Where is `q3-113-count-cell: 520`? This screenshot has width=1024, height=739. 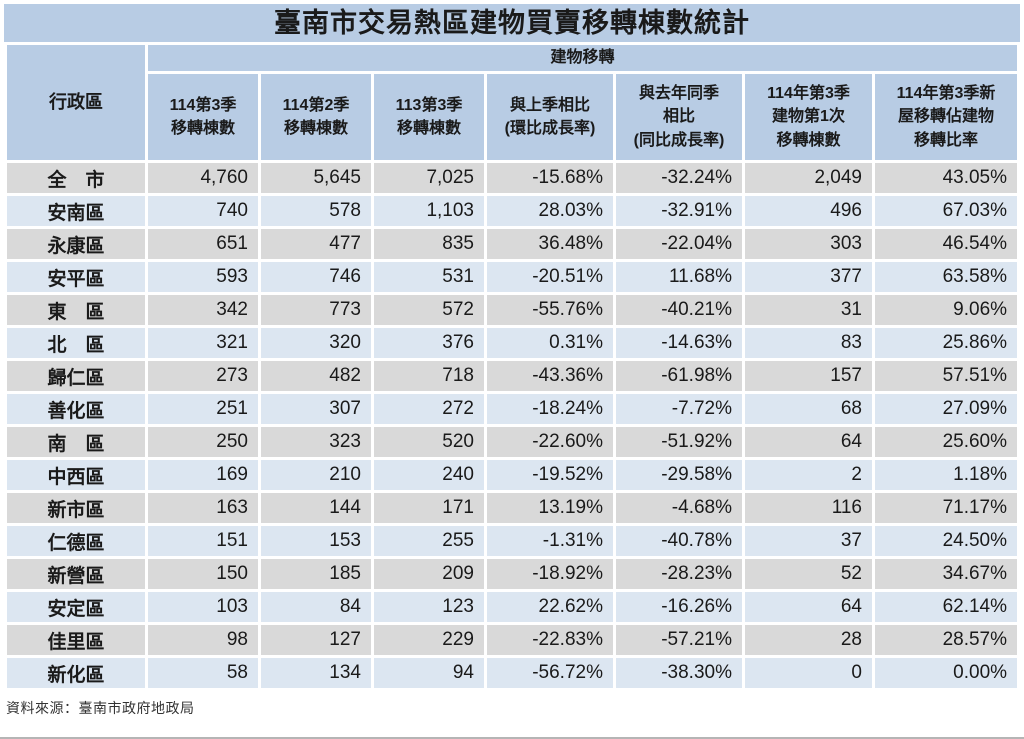 q3-113-count-cell: 520 is located at coordinates (429, 442).